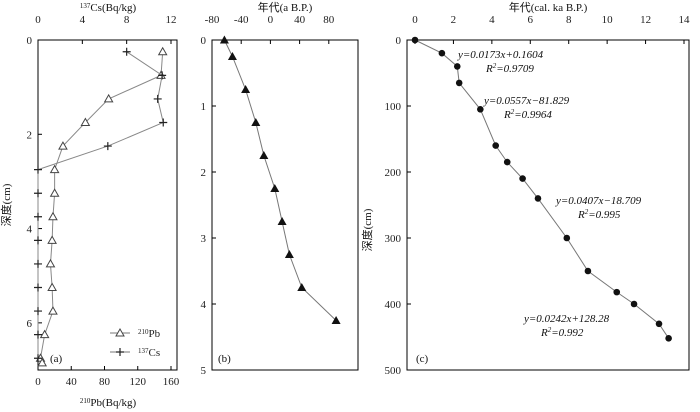 The width and height of the screenshot is (700, 412). Describe the element at coordinates (56, 359) in the screenshot. I see `panel-a-label: (a)` at that location.